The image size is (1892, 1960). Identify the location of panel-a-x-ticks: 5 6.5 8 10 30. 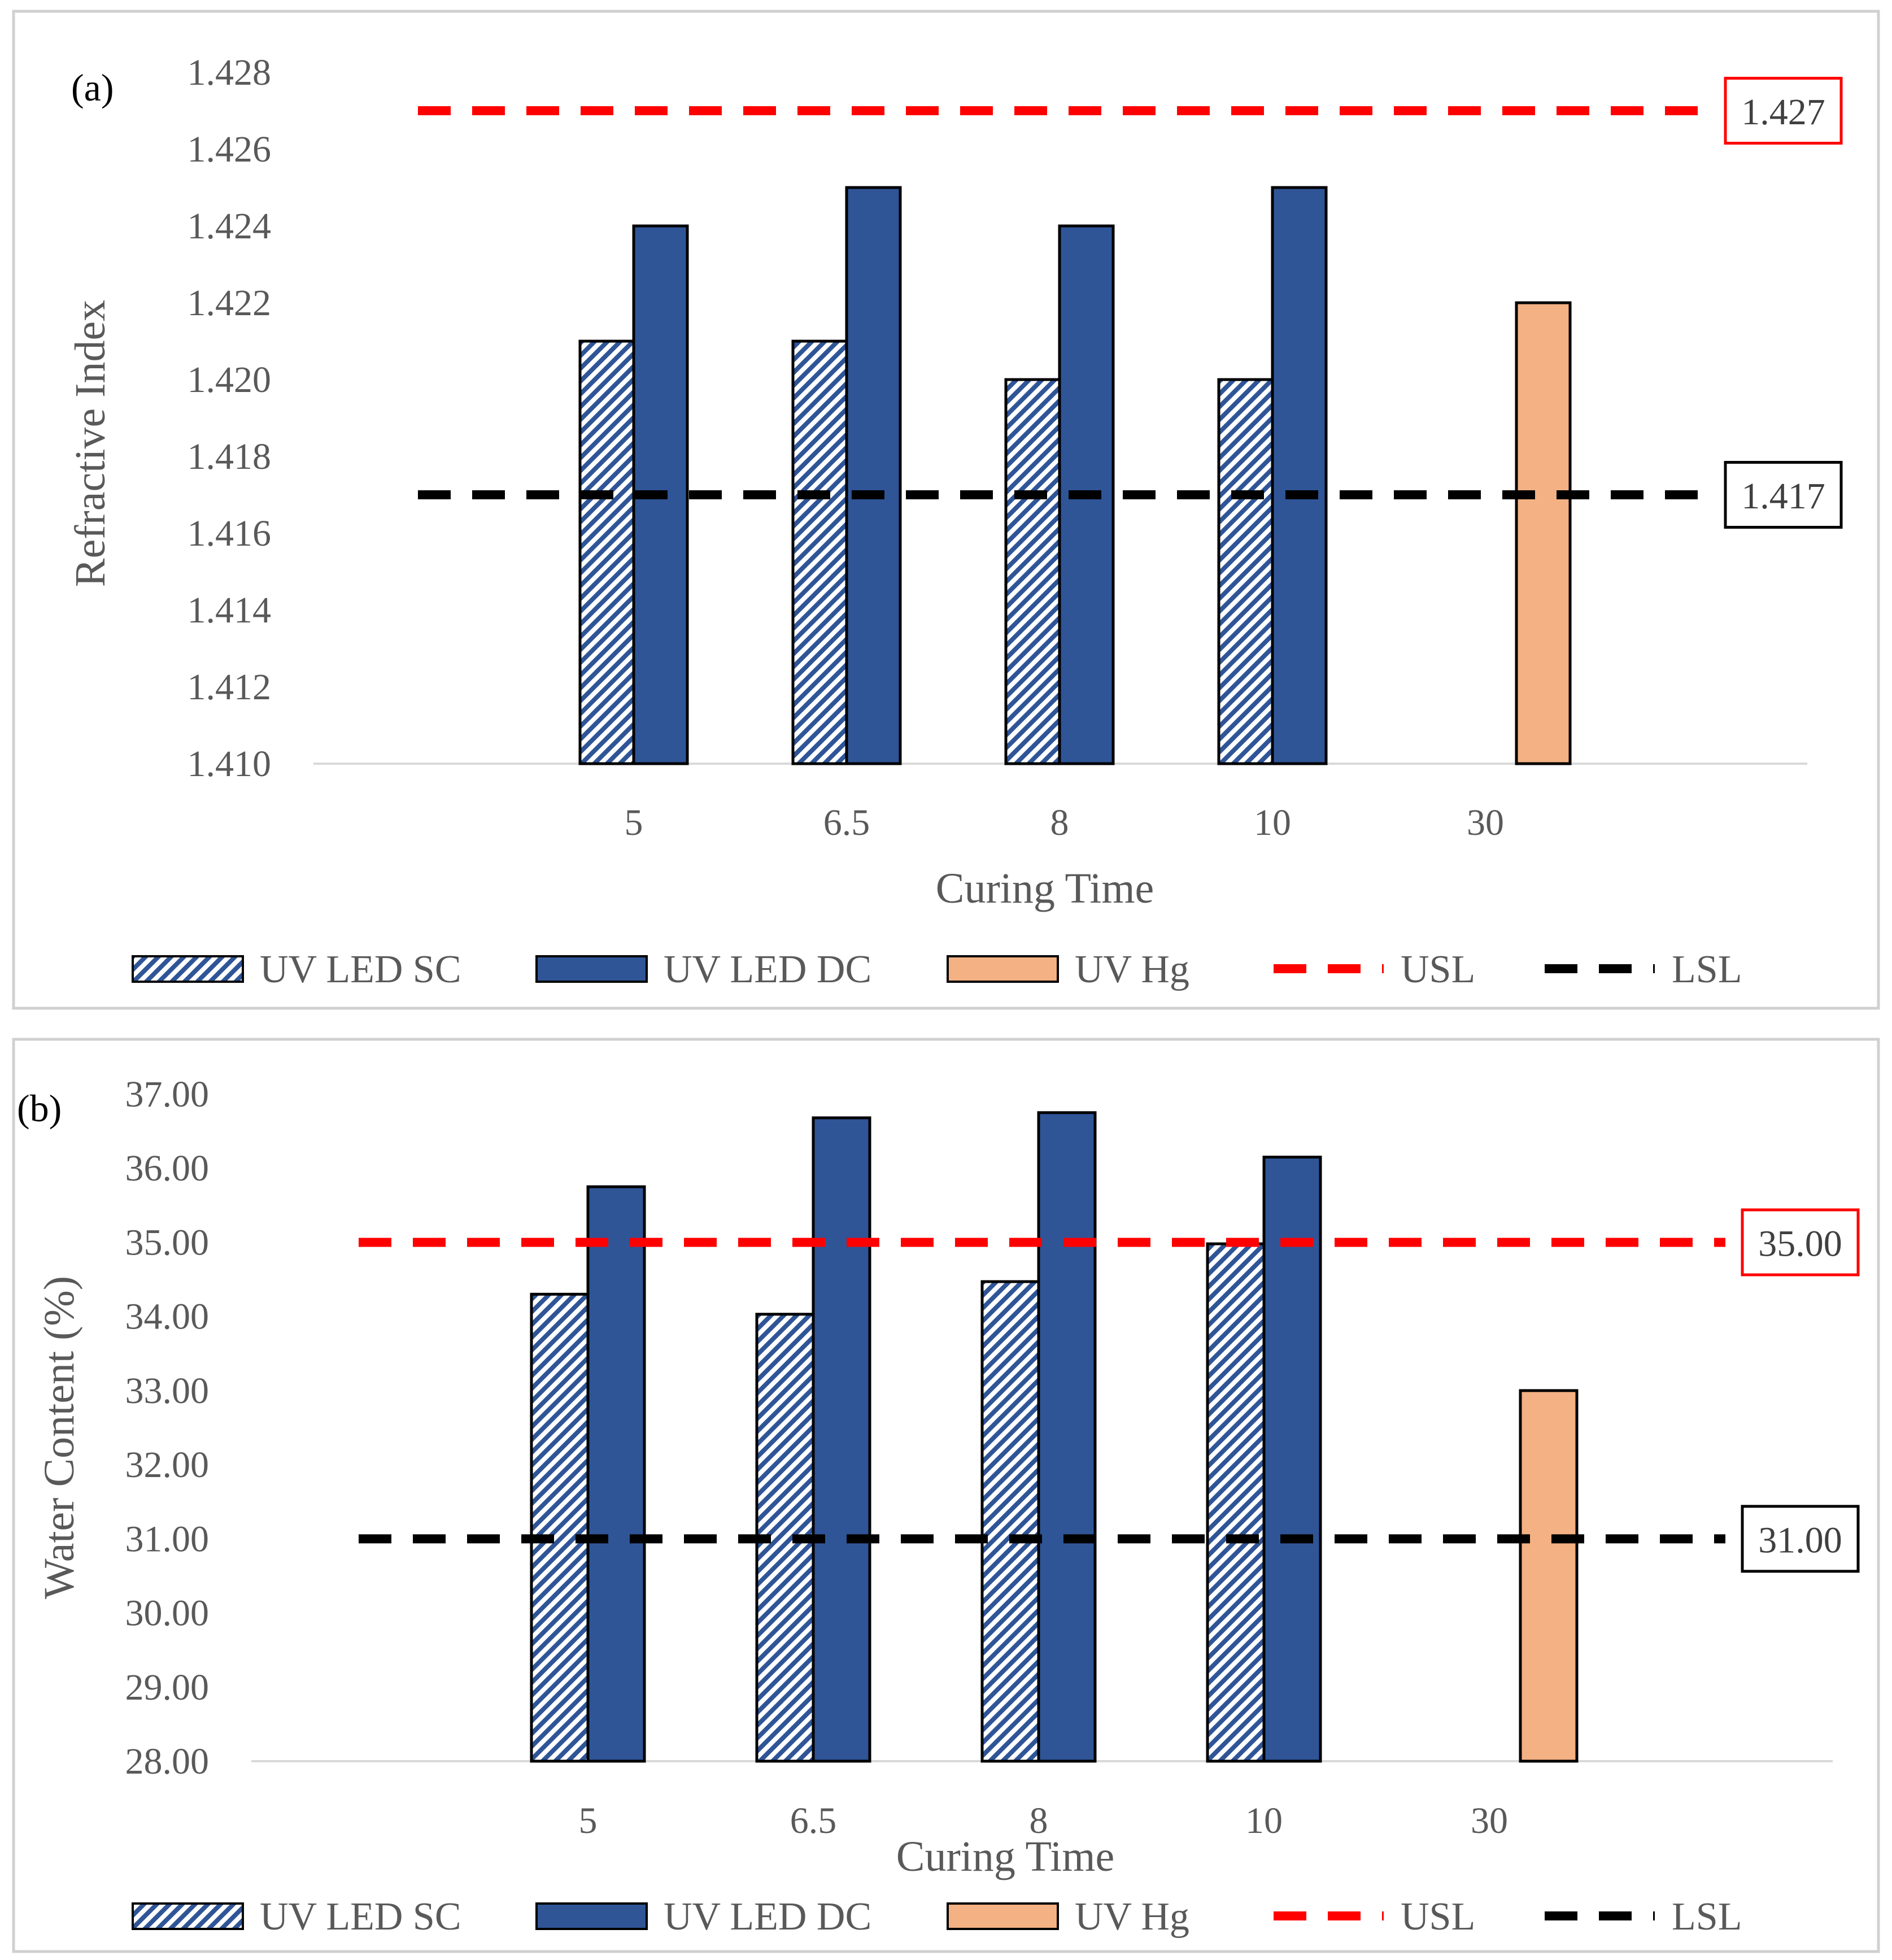
(1065, 822).